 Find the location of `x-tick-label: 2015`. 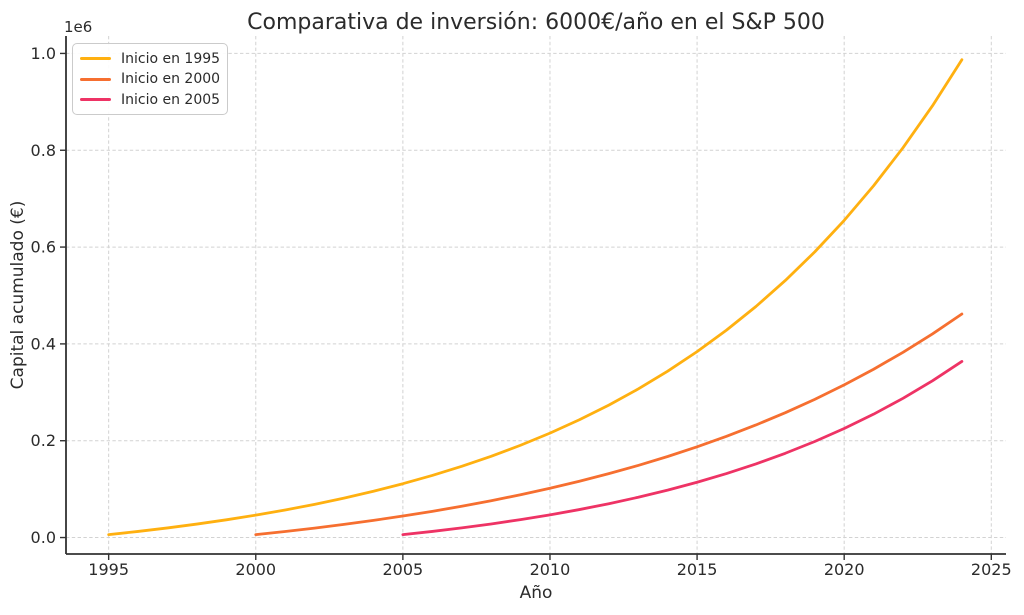

x-tick-label: 2015 is located at coordinates (697, 569).